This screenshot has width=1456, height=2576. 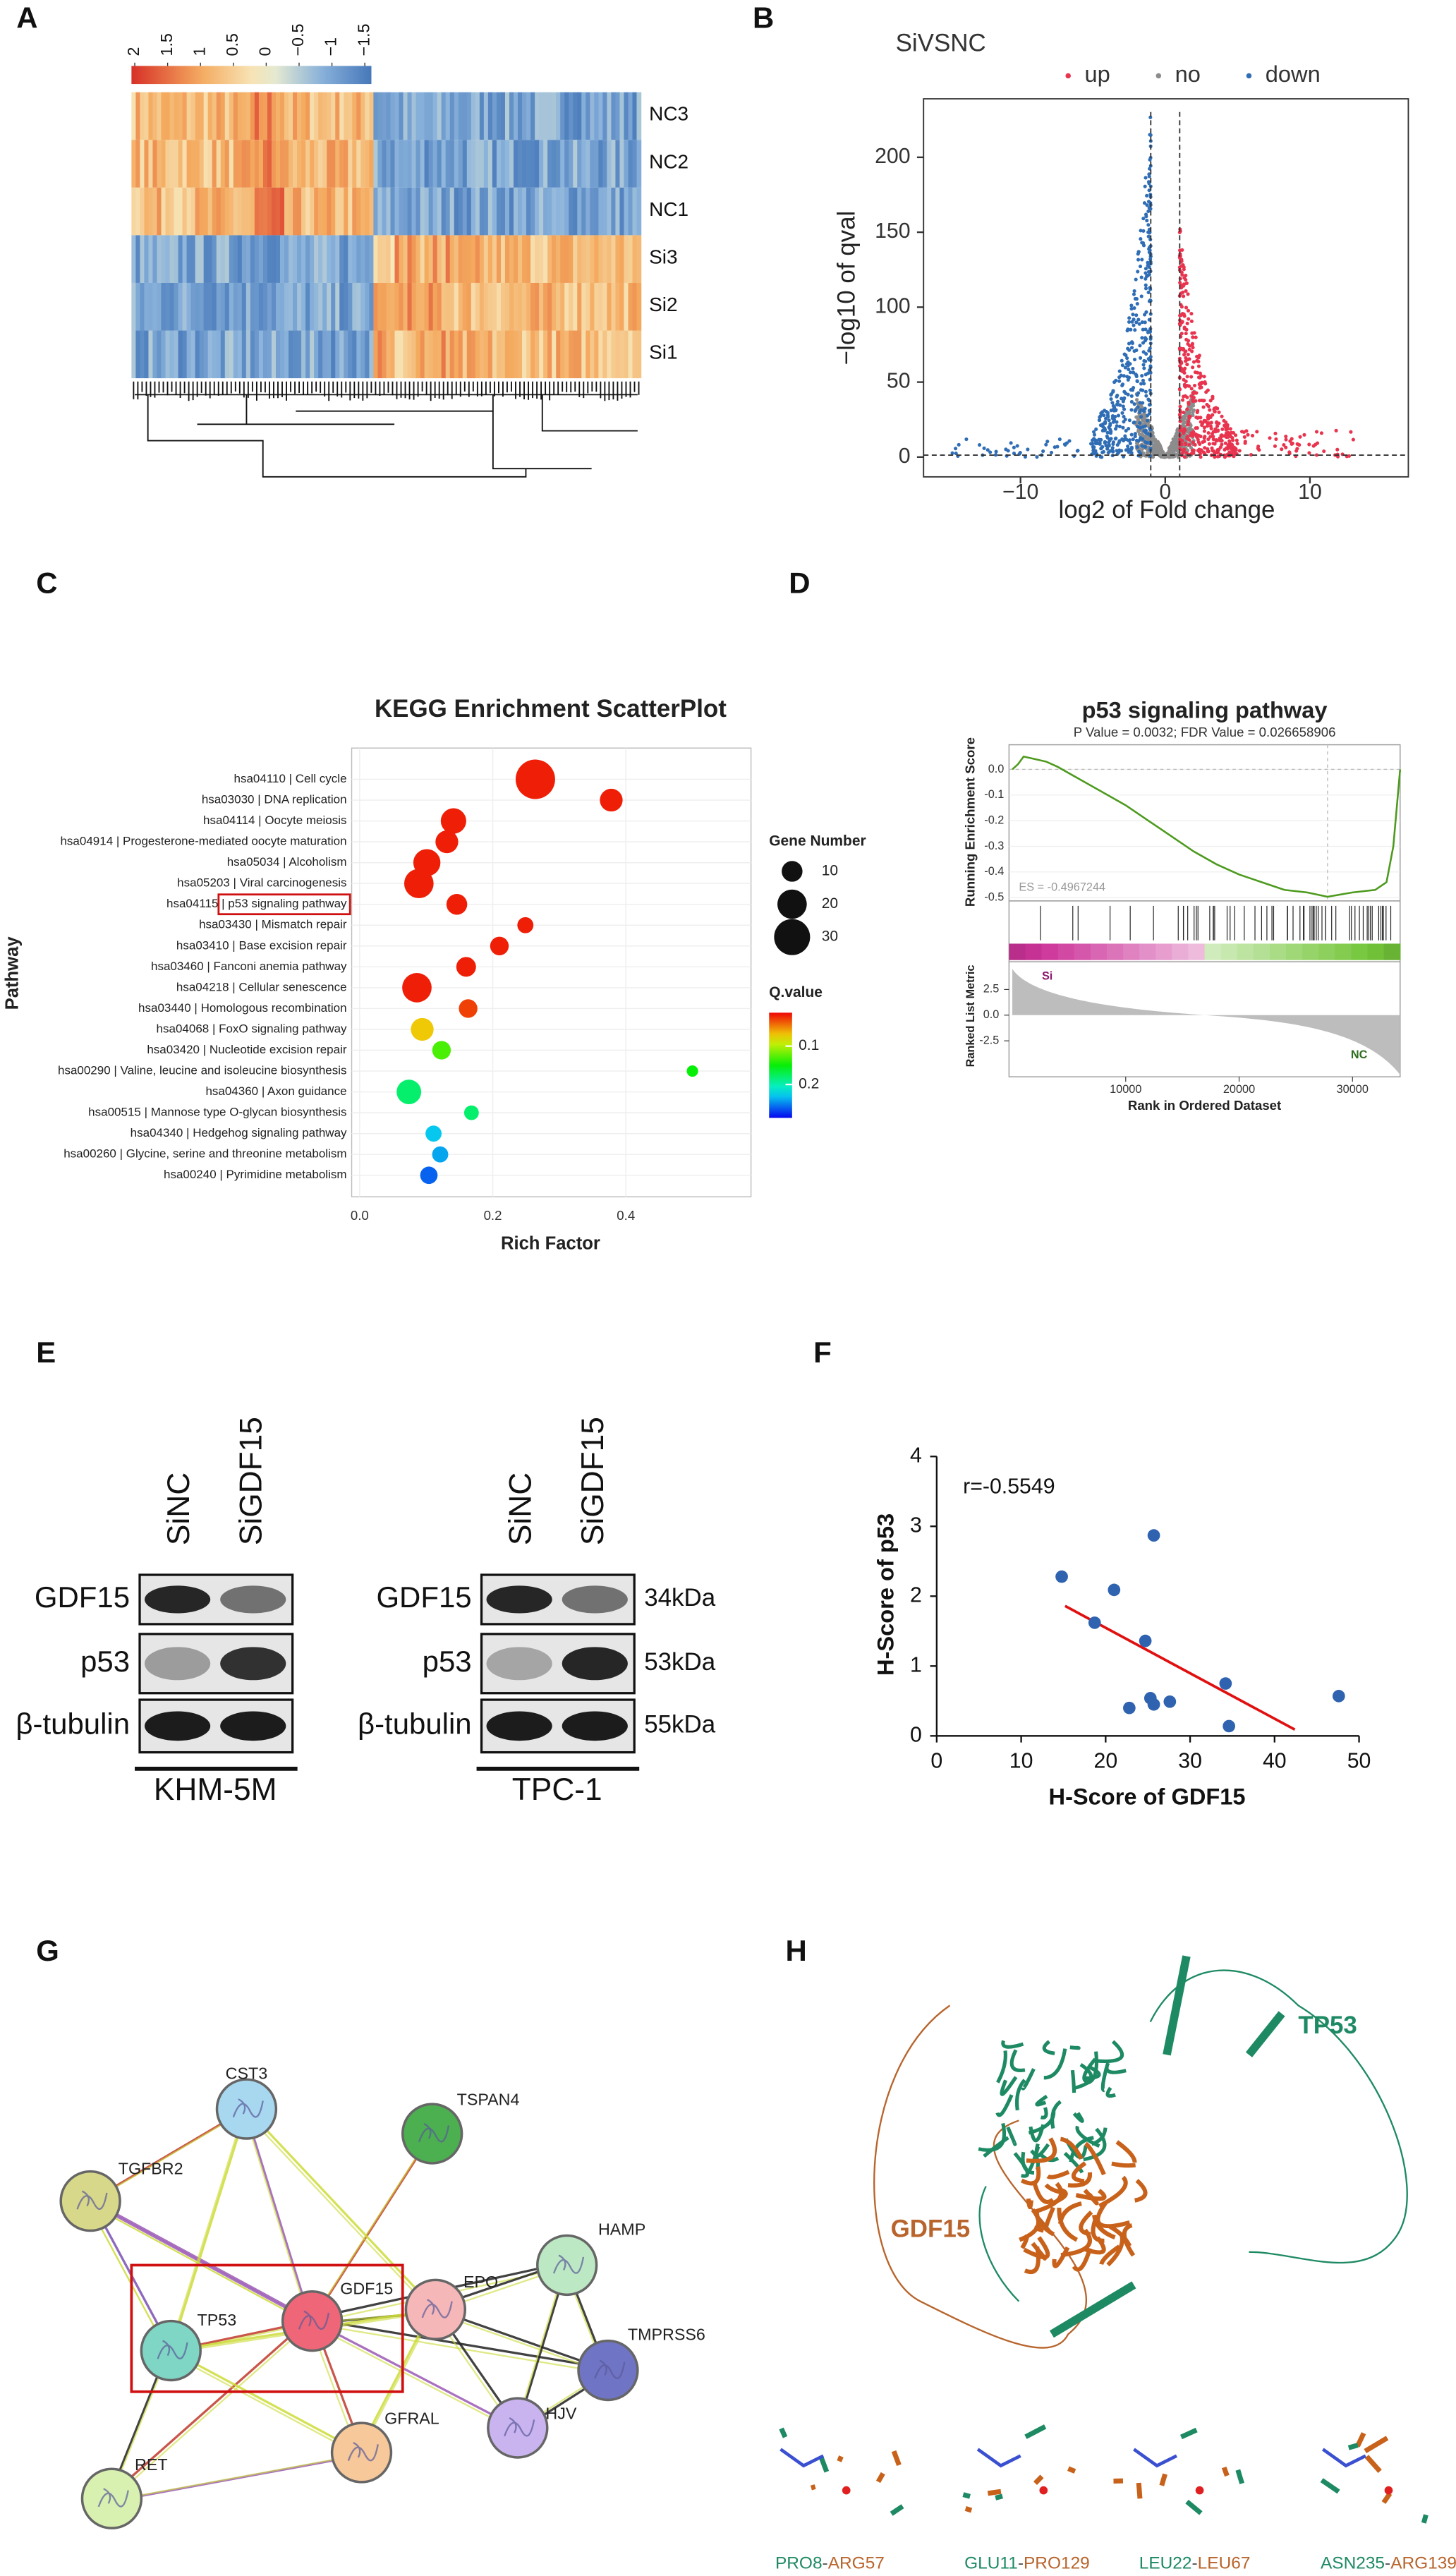 I want to click on atom, so click(x=846, y=2490).